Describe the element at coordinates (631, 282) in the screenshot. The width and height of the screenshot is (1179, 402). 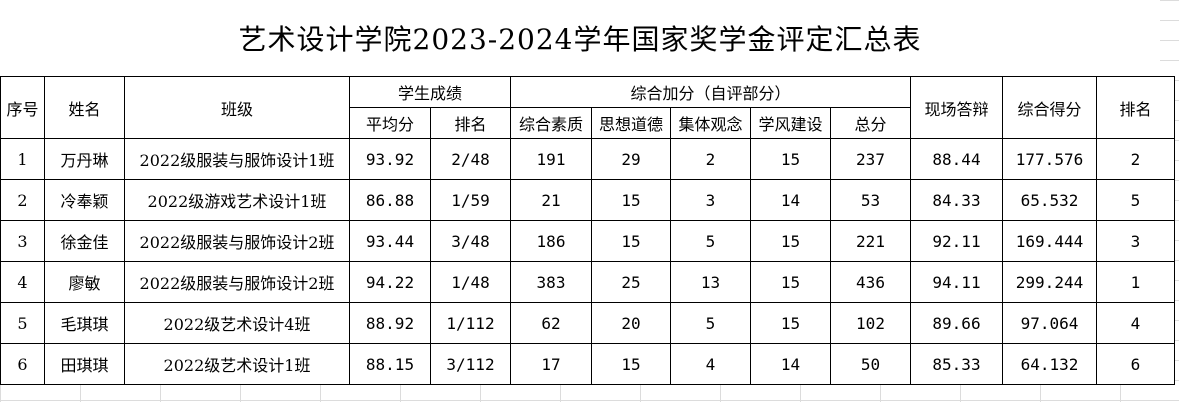
I see `cell-ideology: 25` at that location.